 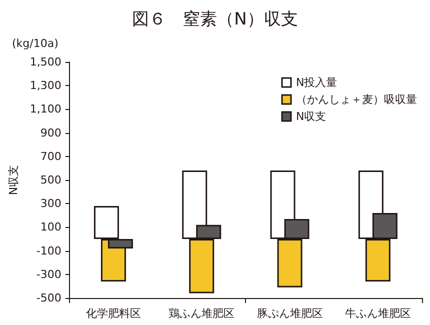 I want to click on legend-label: N投入量, so click(x=317, y=82).